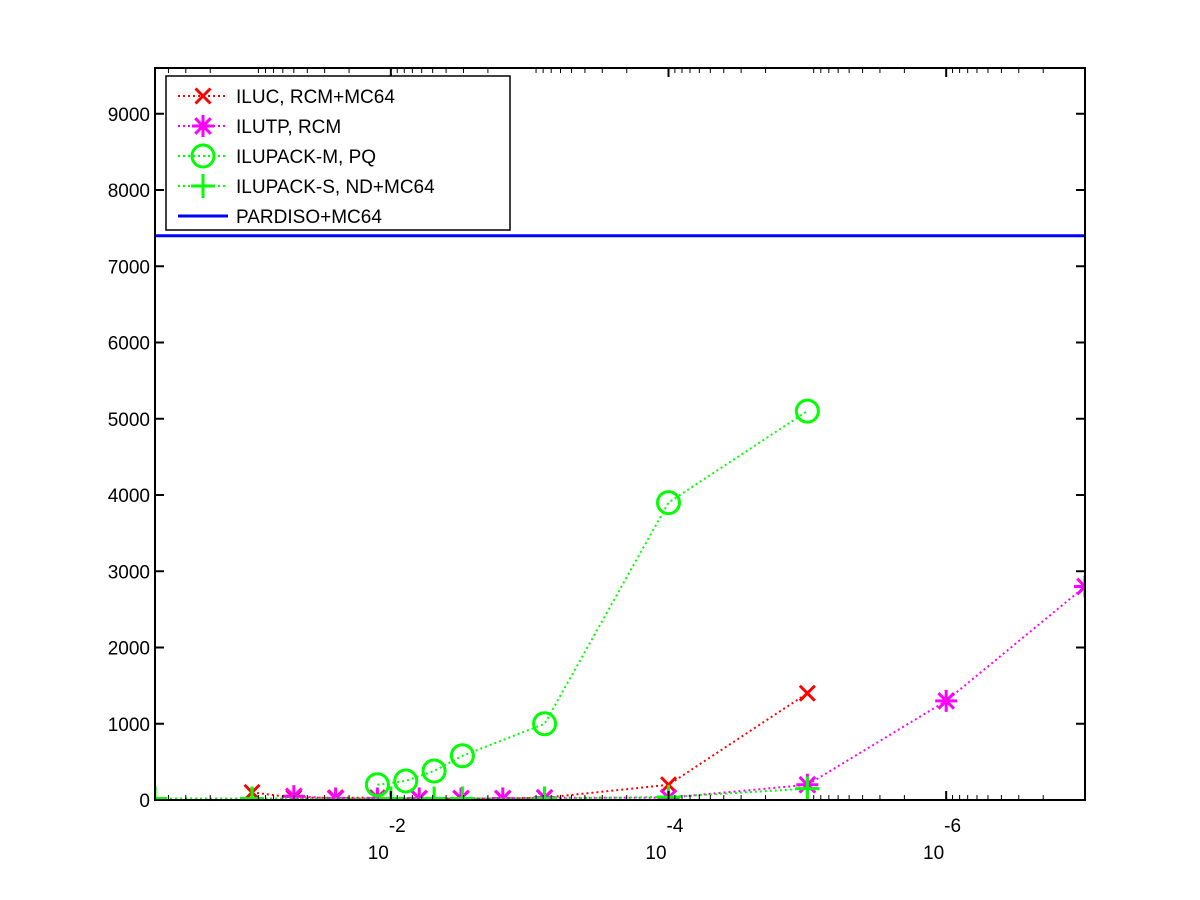 The image size is (1200, 900). I want to click on legend-entry: ILUTP, RCM, so click(259, 126).